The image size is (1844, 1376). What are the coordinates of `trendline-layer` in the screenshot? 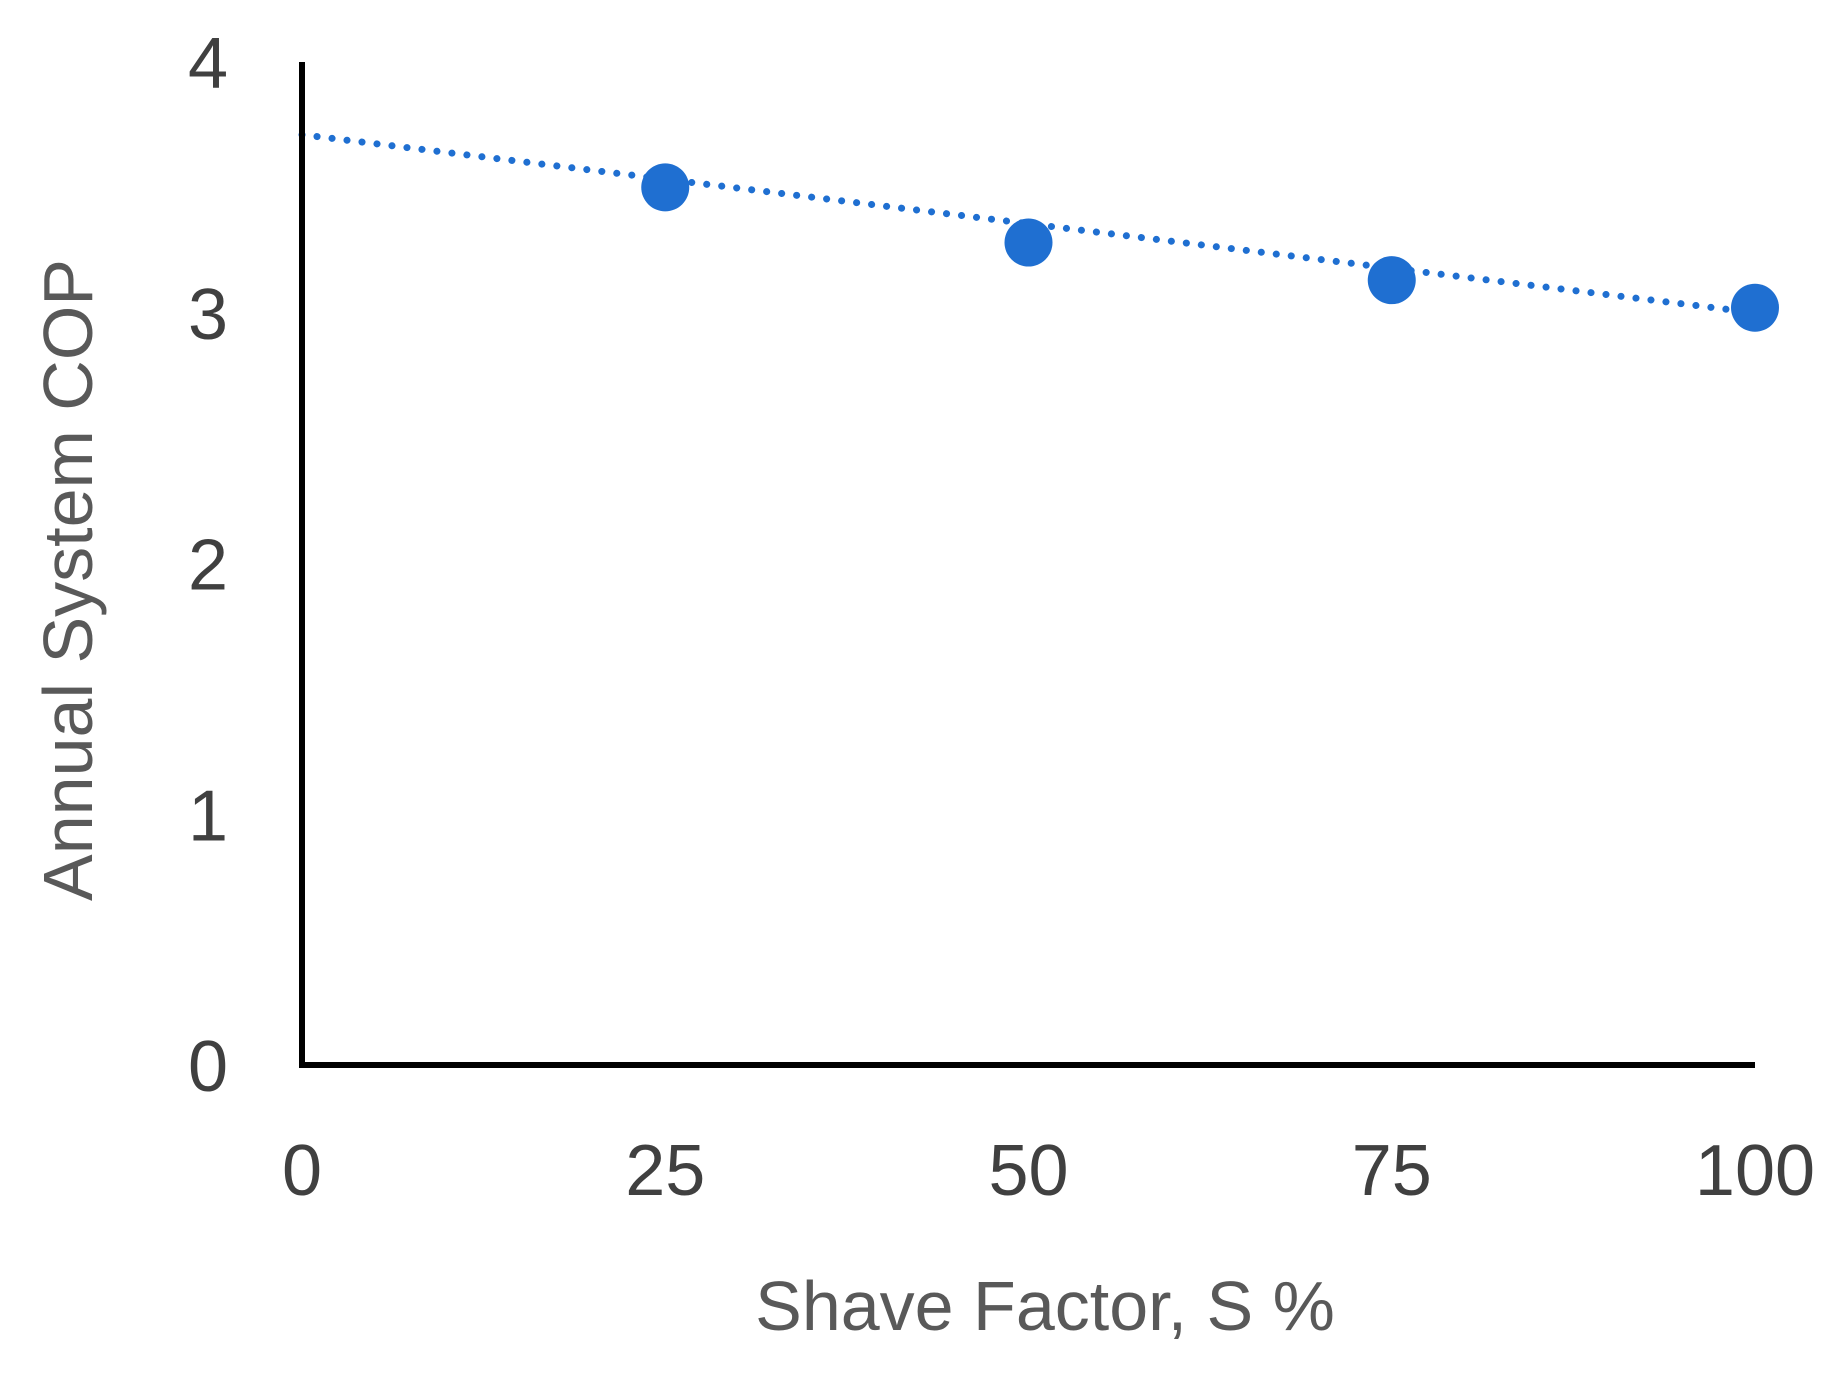 It's located at (1028, 224).